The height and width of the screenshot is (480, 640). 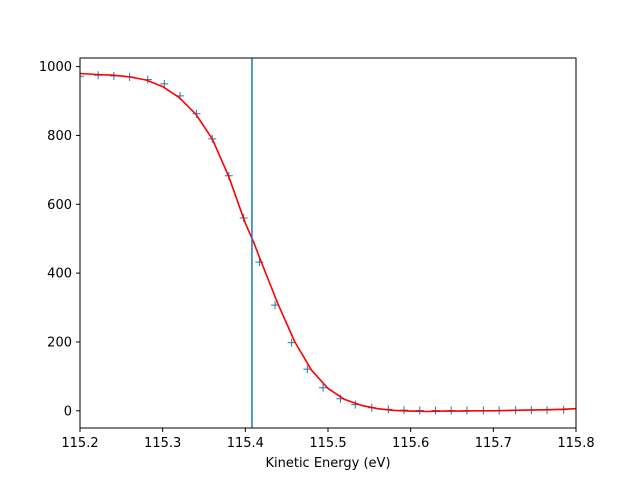 What do you see at coordinates (79, 443) in the screenshot?
I see `x-tick-label: 115.2` at bounding box center [79, 443].